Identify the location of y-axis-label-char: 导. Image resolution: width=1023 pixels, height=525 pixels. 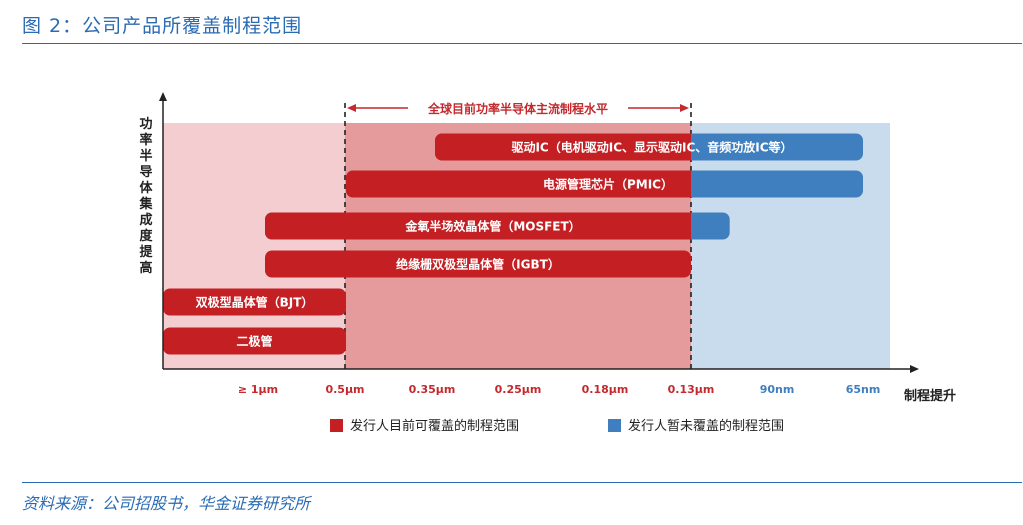
(145, 172).